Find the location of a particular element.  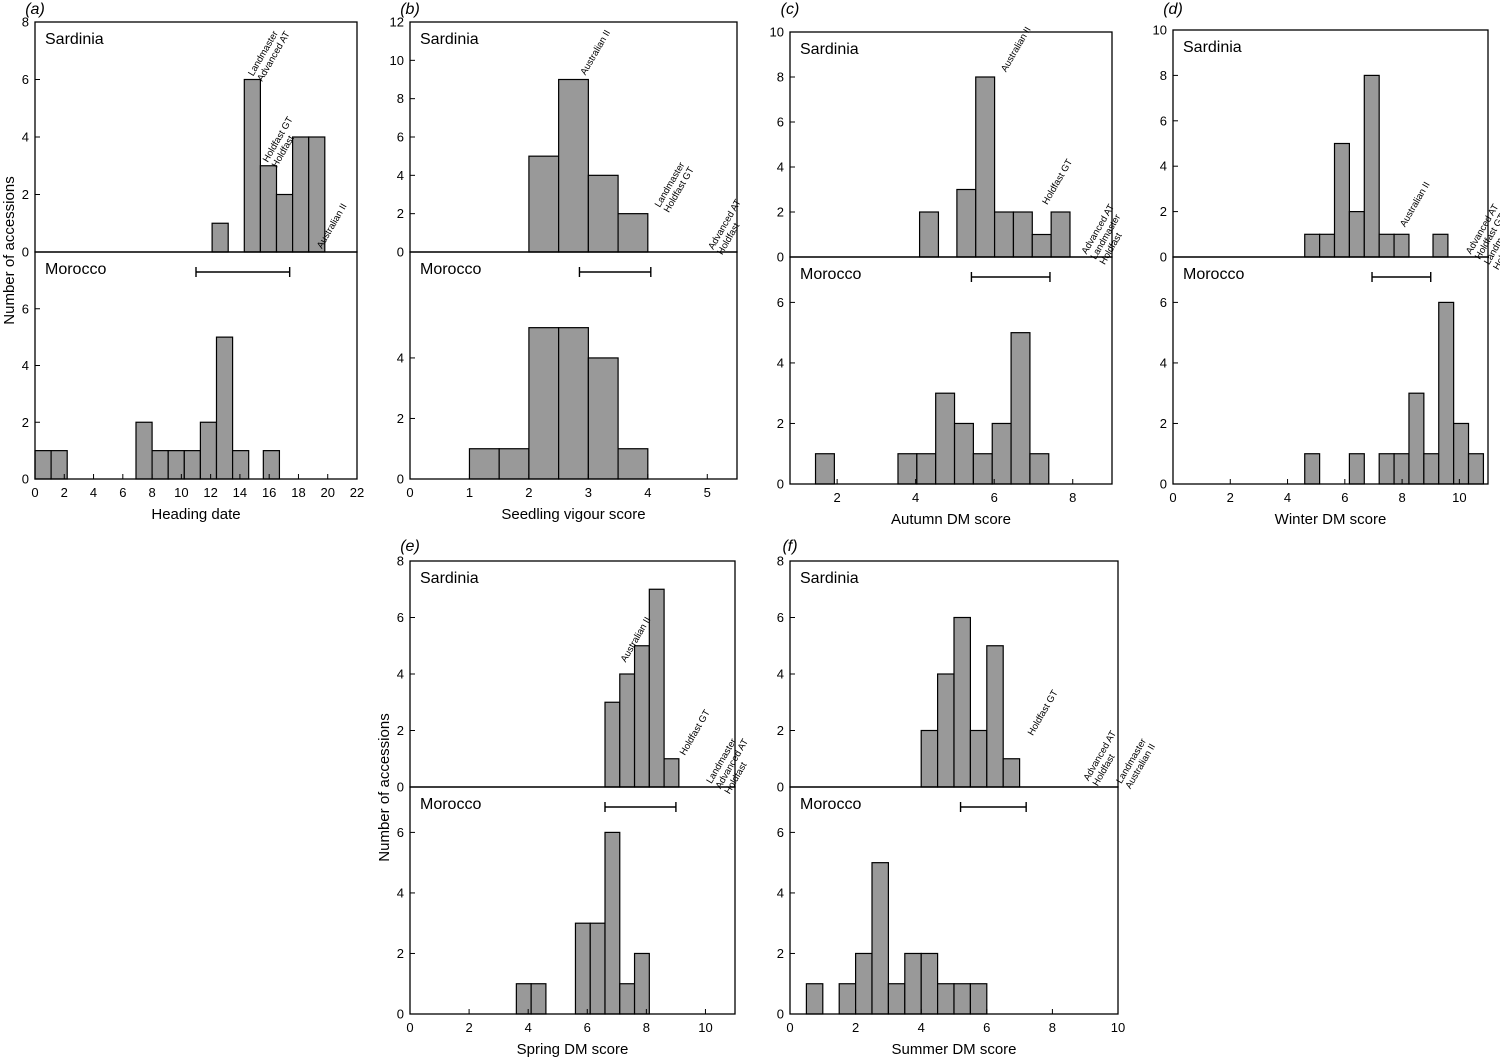

y-tick-label: 4 is located at coordinates (25, 137).